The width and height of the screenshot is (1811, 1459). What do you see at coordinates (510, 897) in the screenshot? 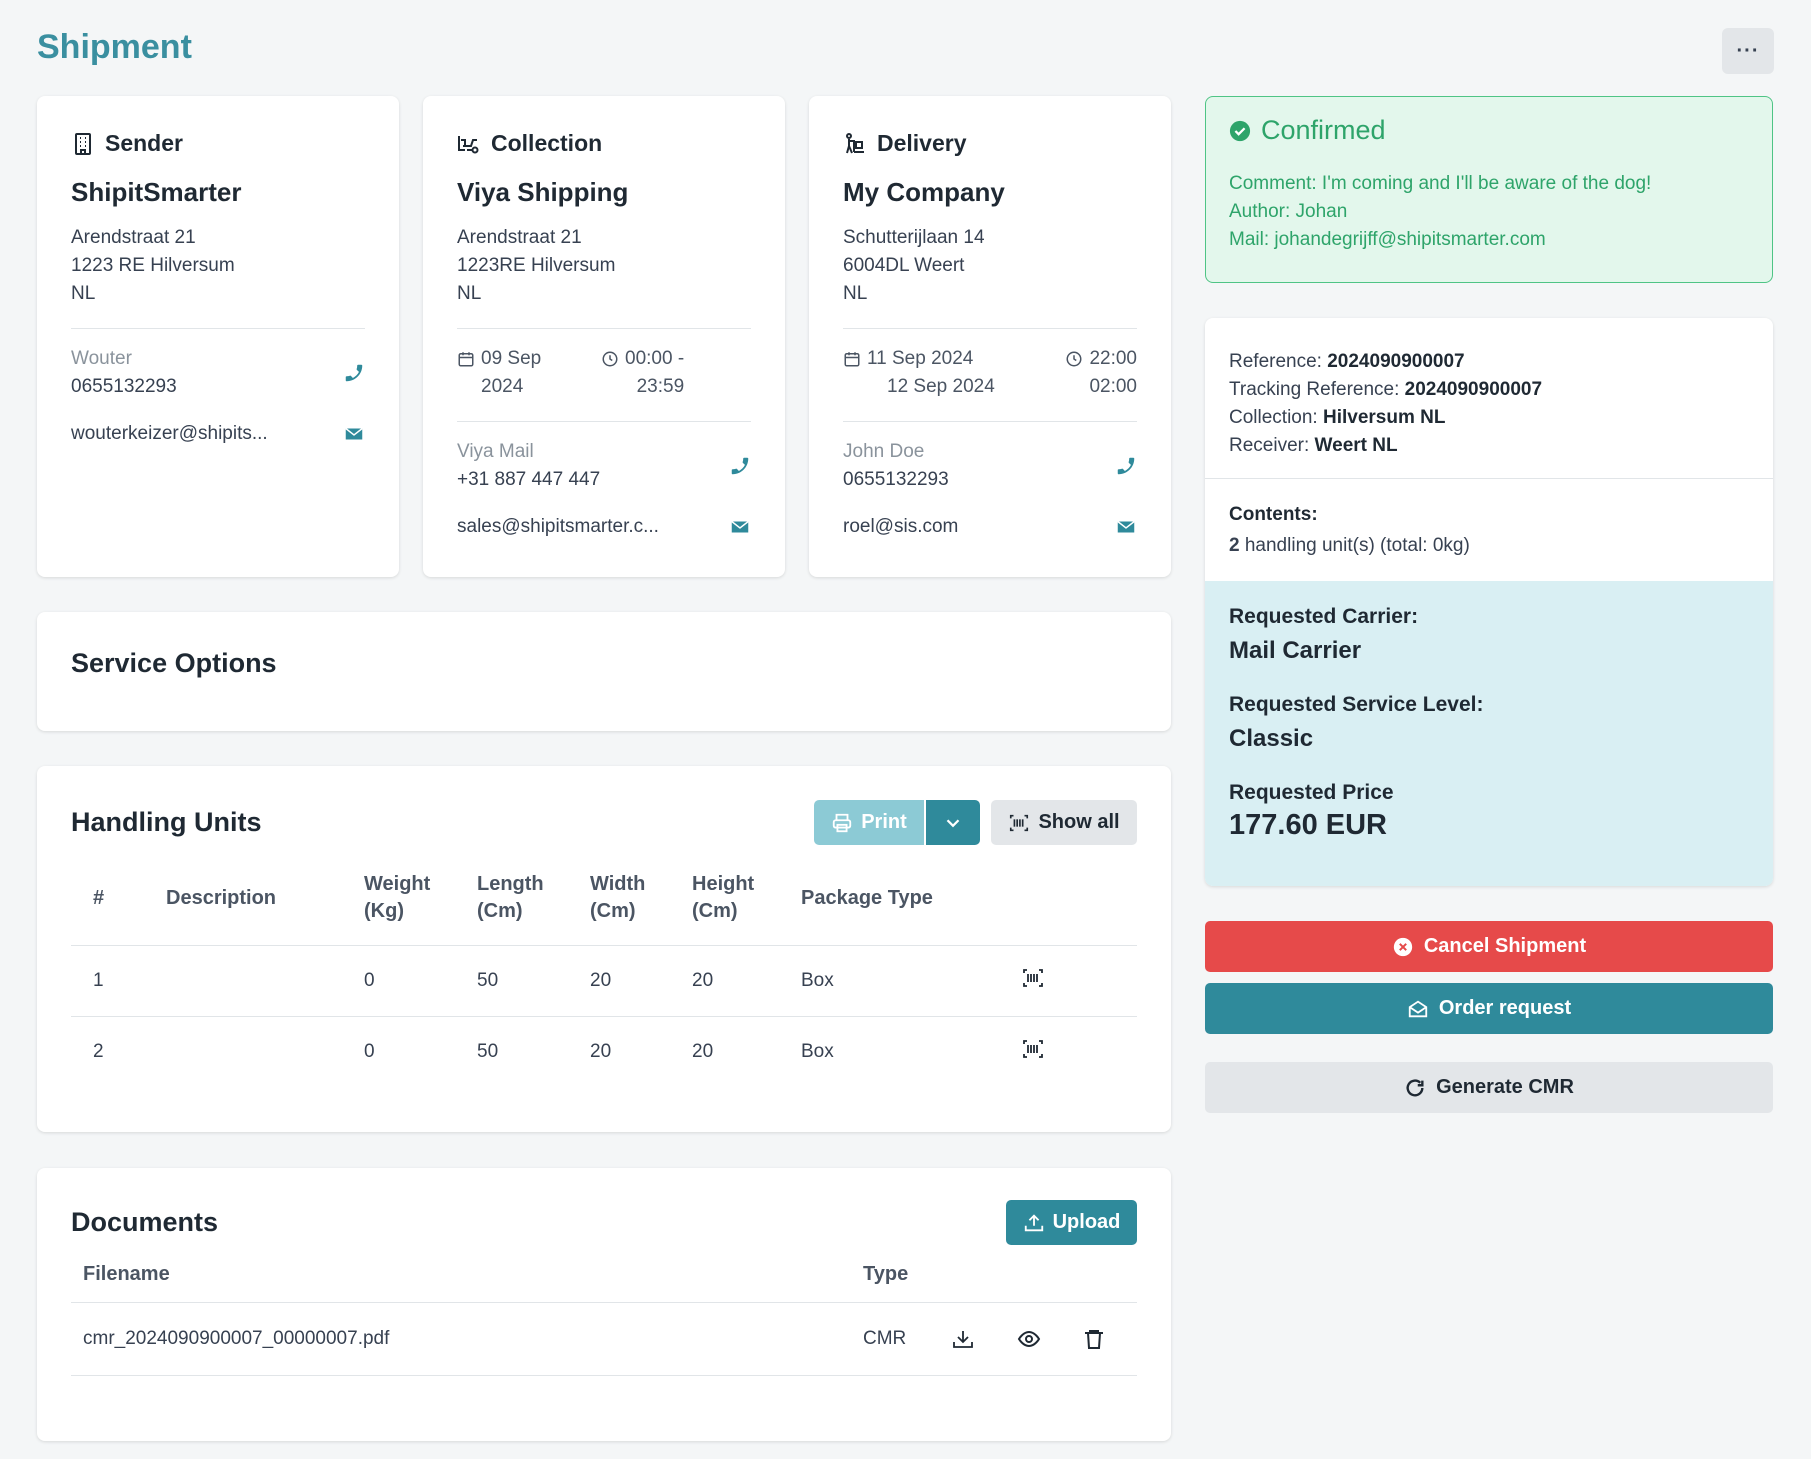
I see `column-header: Length (Cm)` at bounding box center [510, 897].